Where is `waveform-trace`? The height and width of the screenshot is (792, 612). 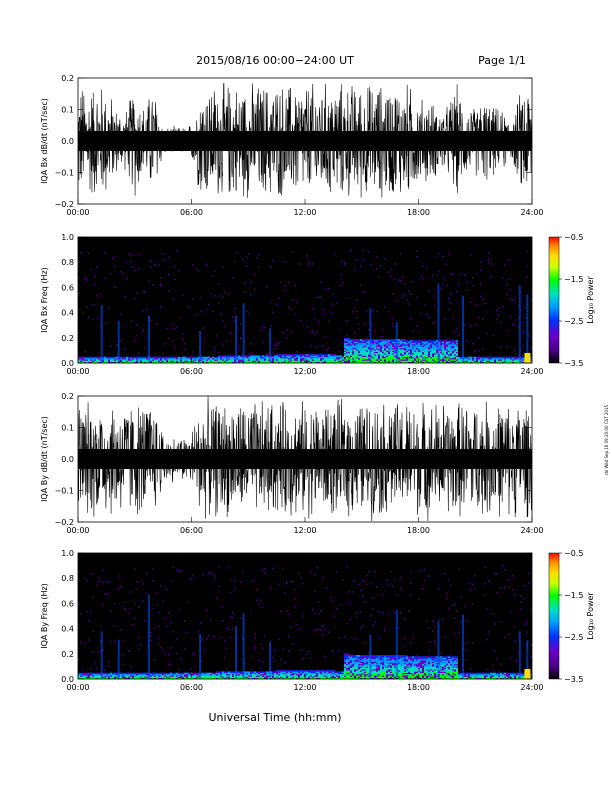 waveform-trace is located at coordinates (305, 140).